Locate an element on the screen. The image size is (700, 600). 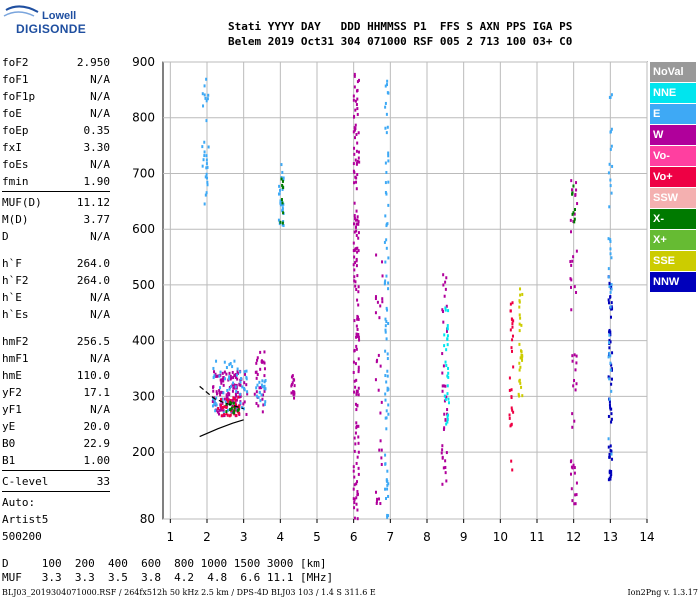
x-tick-label: 6 is located at coordinates (354, 537).